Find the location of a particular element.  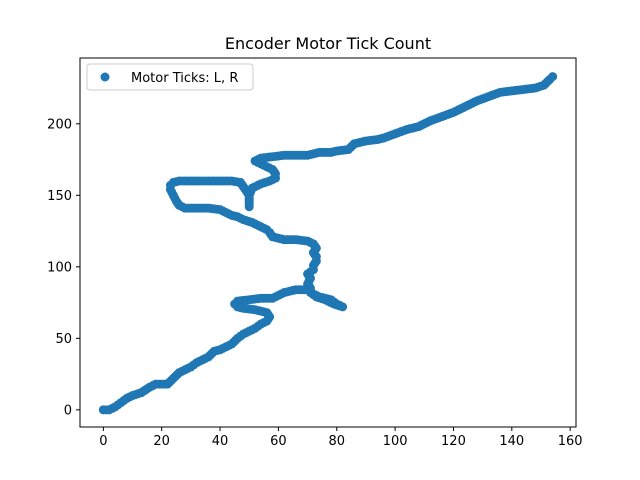

x-tick-label: 0 is located at coordinates (103, 441).